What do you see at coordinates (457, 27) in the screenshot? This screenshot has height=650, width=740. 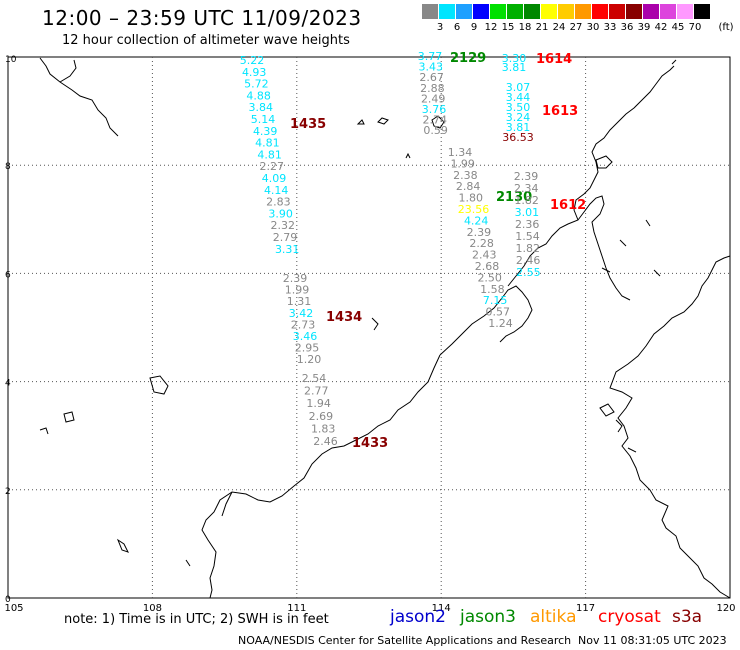 I see `scale-label: 6` at bounding box center [457, 27].